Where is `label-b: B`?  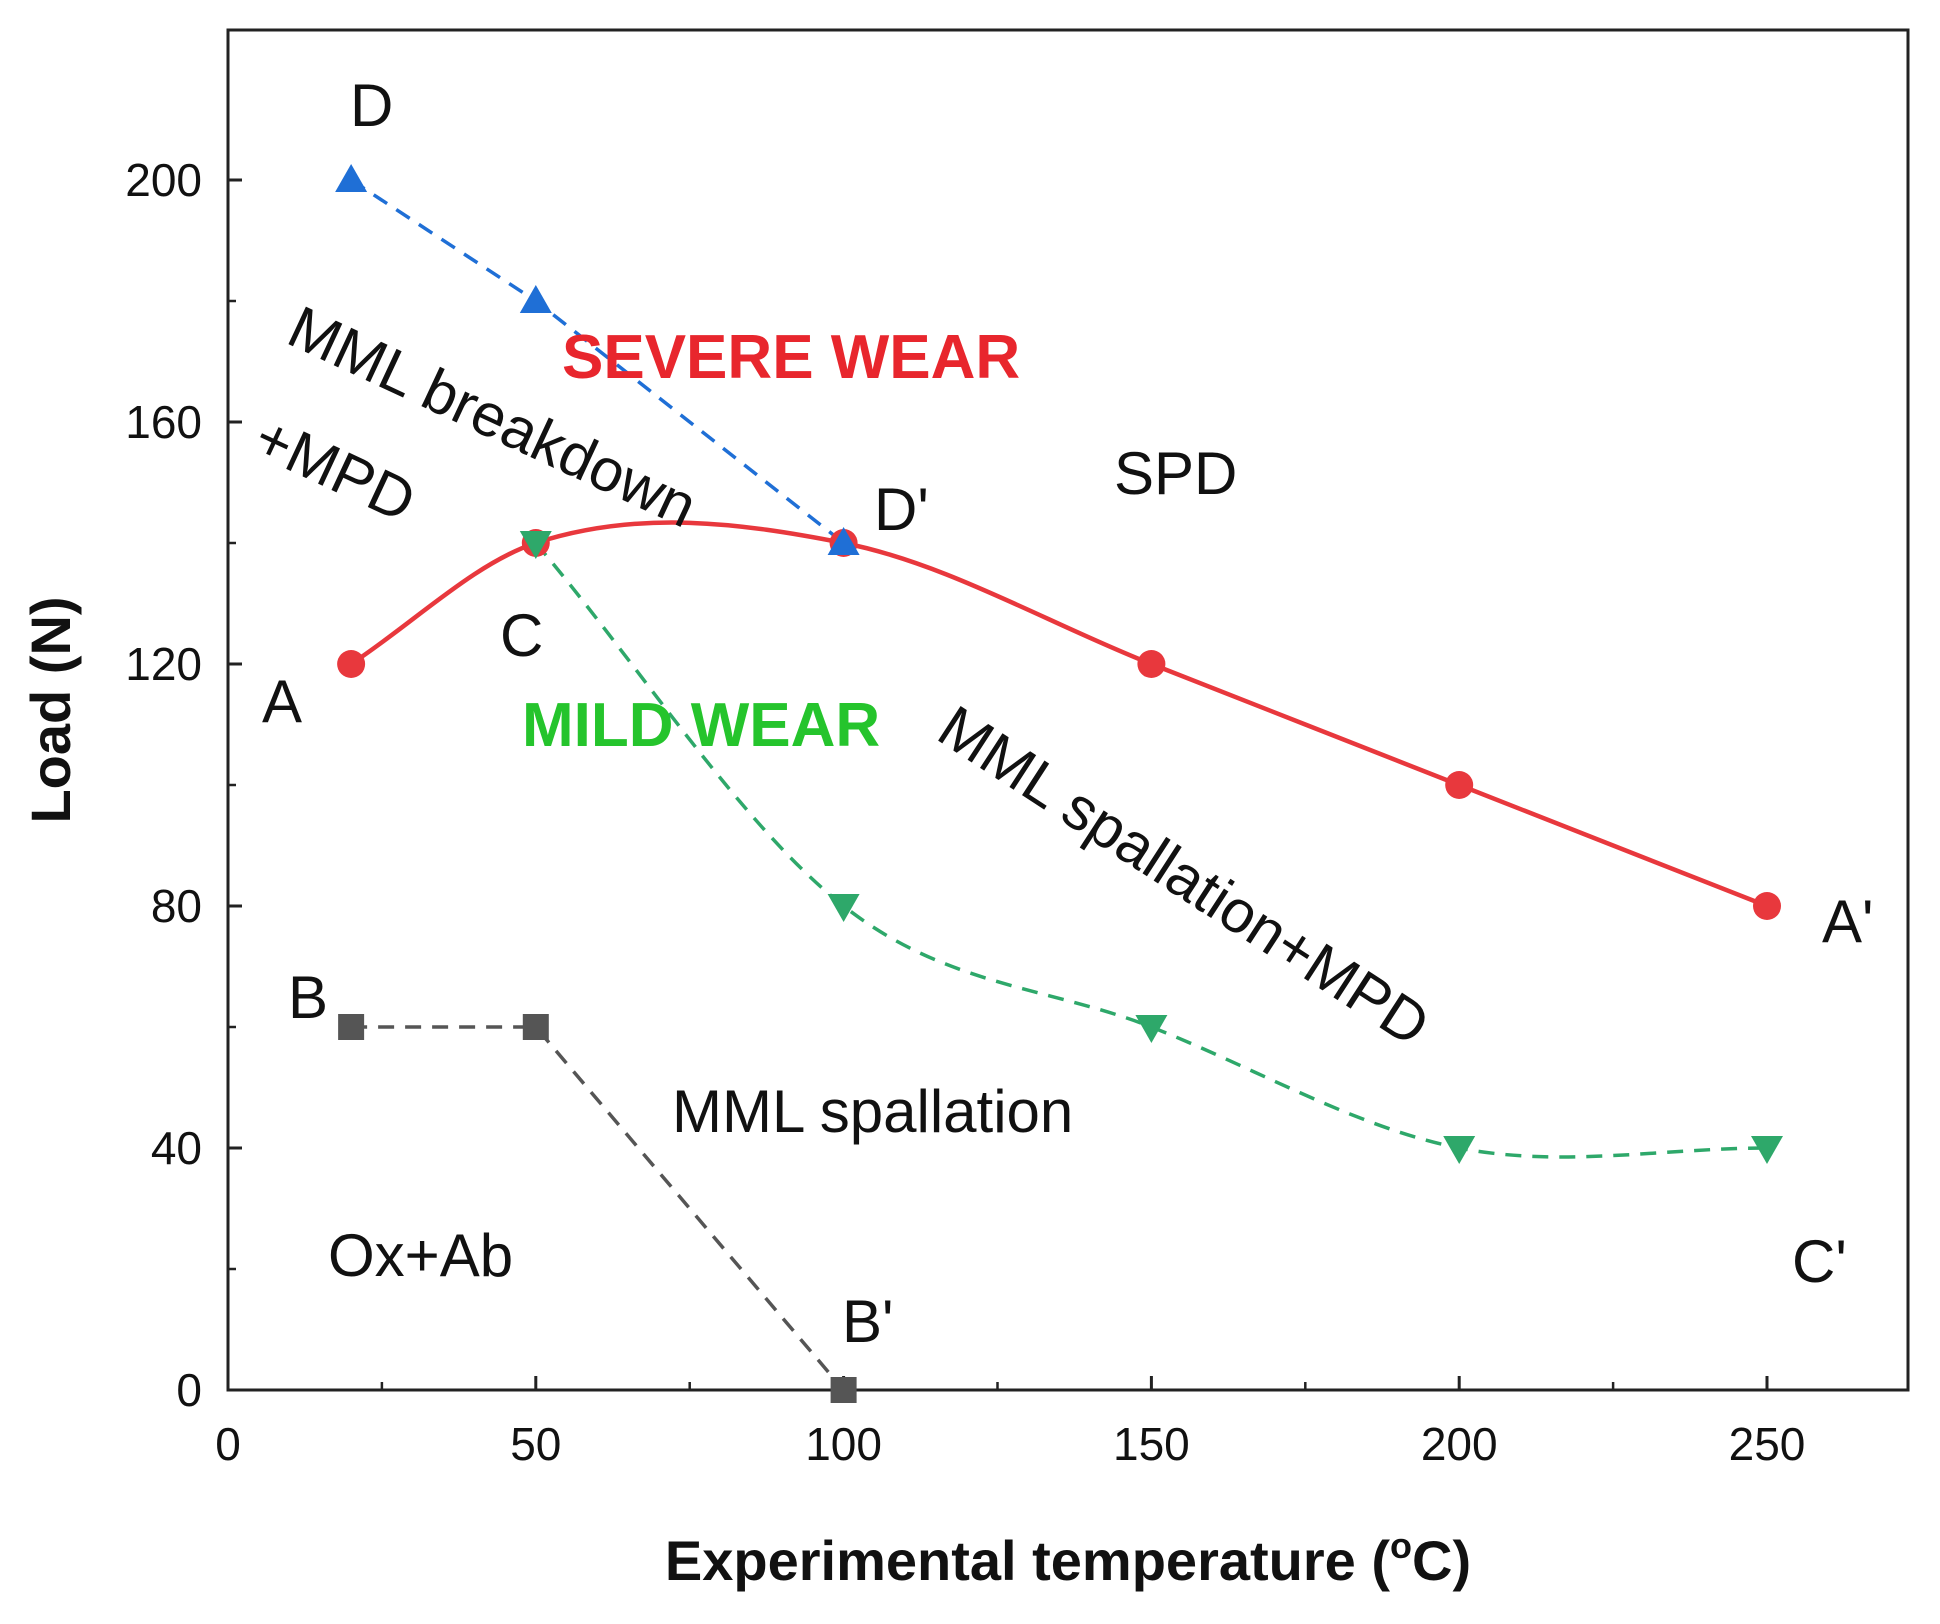 label-b: B is located at coordinates (308, 997).